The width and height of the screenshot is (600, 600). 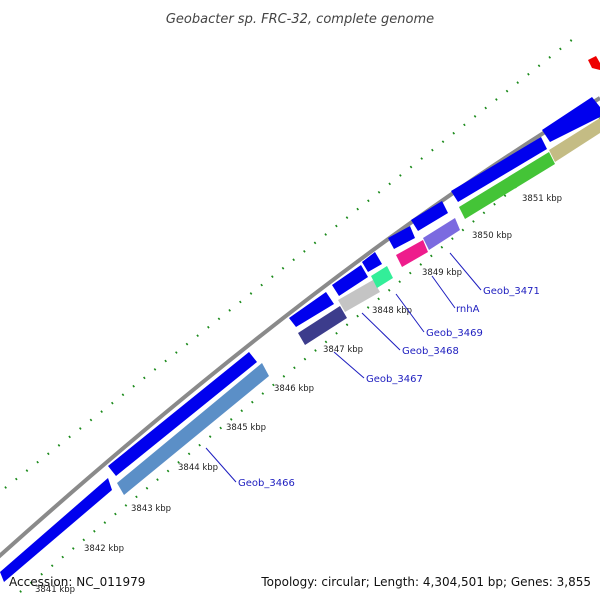 What do you see at coordinates (394, 379) in the screenshot?
I see `gene-label: Geob_3467` at bounding box center [394, 379].